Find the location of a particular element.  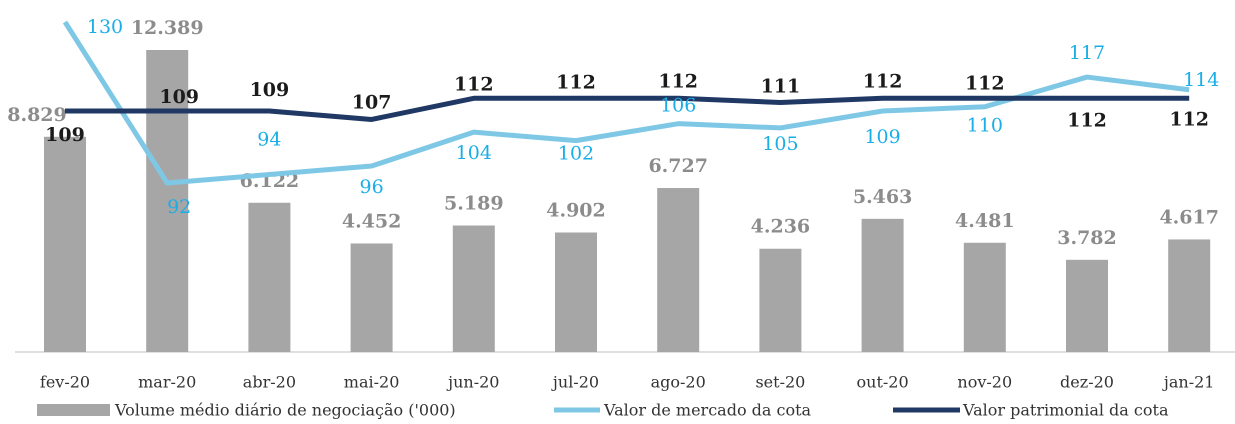

legend-label: Valor de mercado da cota is located at coordinates (707, 410).